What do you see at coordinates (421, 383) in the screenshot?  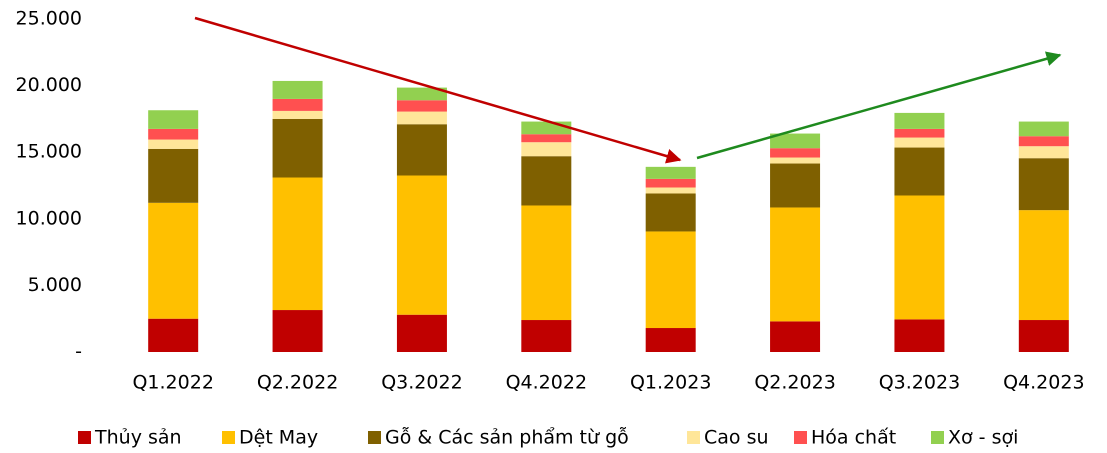 I see `x-tick-label: Q3.2022` at bounding box center [421, 383].